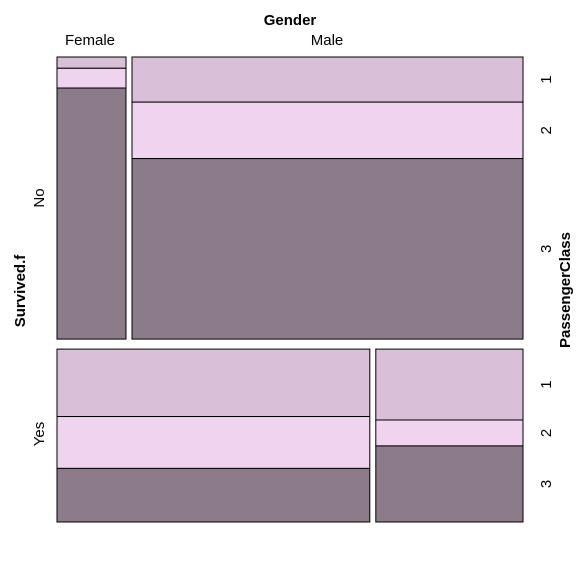 This screenshot has height=580, width=581. I want to click on class-label-yes-1: 1, so click(546, 384).